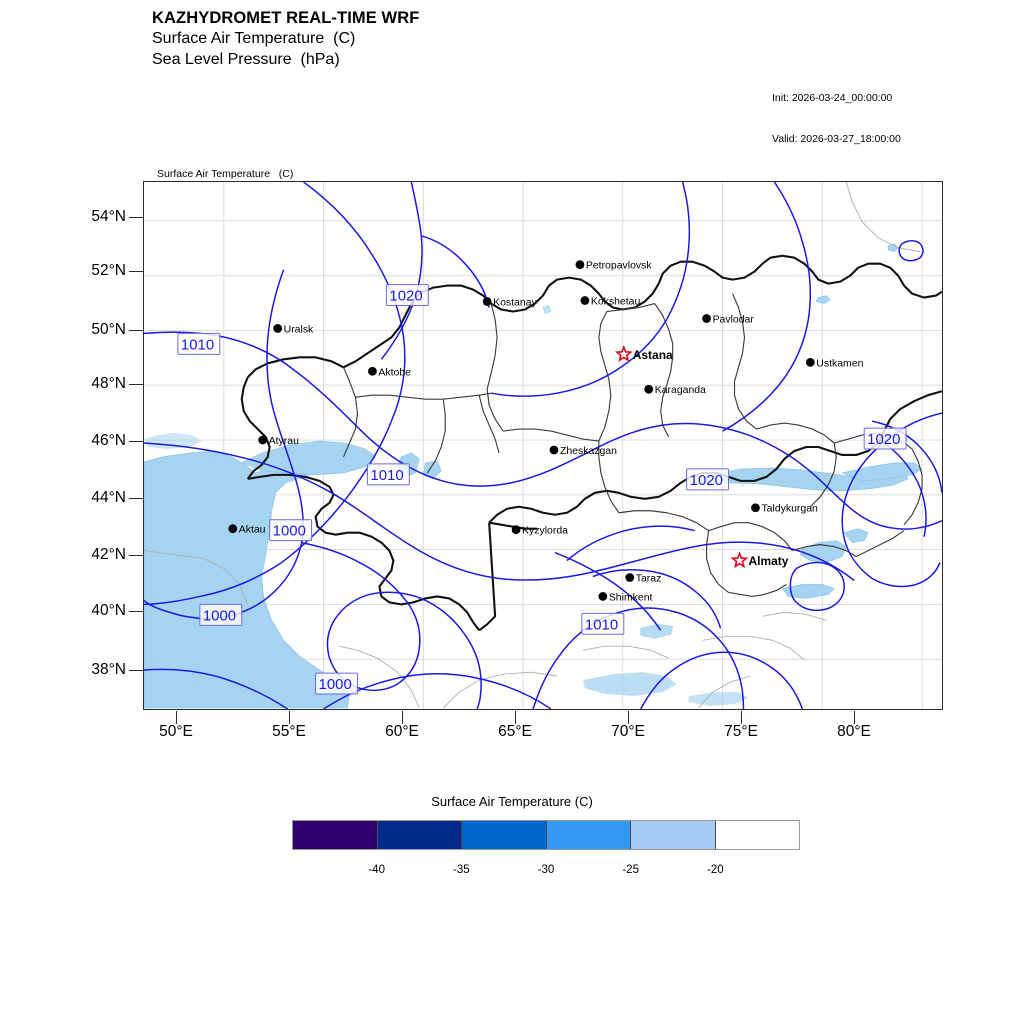  What do you see at coordinates (254, 39) in the screenshot?
I see `header-subtitle-temperature: Surface Air Temperature (C)` at bounding box center [254, 39].